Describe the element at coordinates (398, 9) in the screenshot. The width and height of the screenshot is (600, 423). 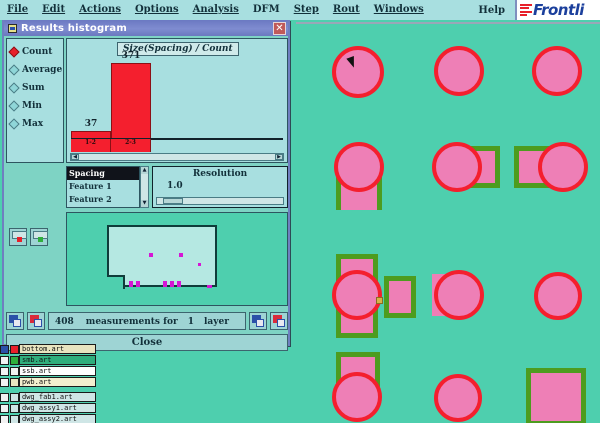
I see `menu-item-windows: Windows` at that location.